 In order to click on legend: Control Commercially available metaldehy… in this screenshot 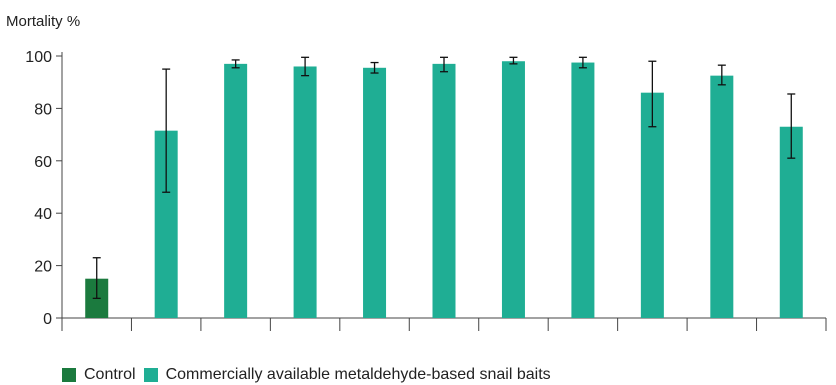, I will do `click(310, 375)`.